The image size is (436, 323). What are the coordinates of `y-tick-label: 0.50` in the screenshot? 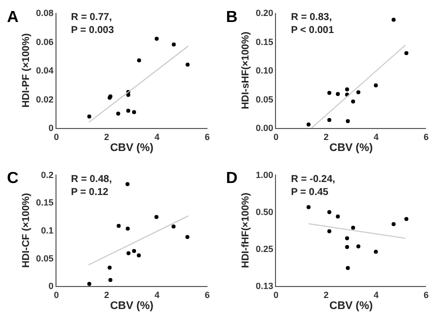 It's located at (265, 211).